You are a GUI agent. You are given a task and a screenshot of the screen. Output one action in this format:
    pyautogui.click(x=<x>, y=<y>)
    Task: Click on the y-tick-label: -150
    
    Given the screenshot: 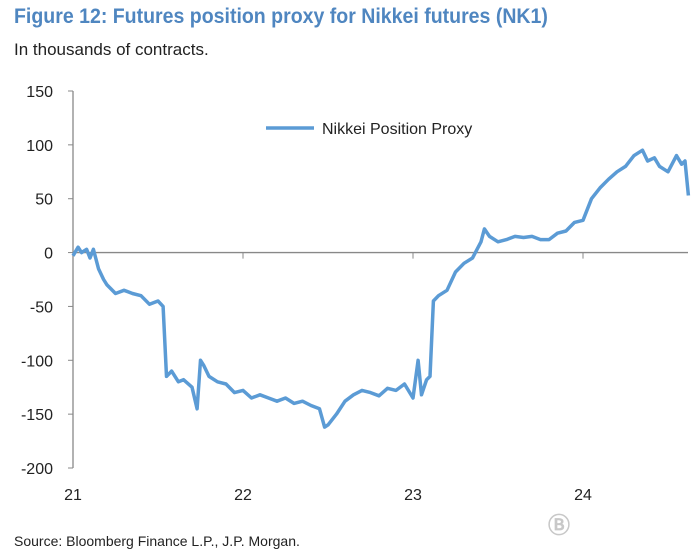 What is the action you would take?
    pyautogui.click(x=37, y=415)
    